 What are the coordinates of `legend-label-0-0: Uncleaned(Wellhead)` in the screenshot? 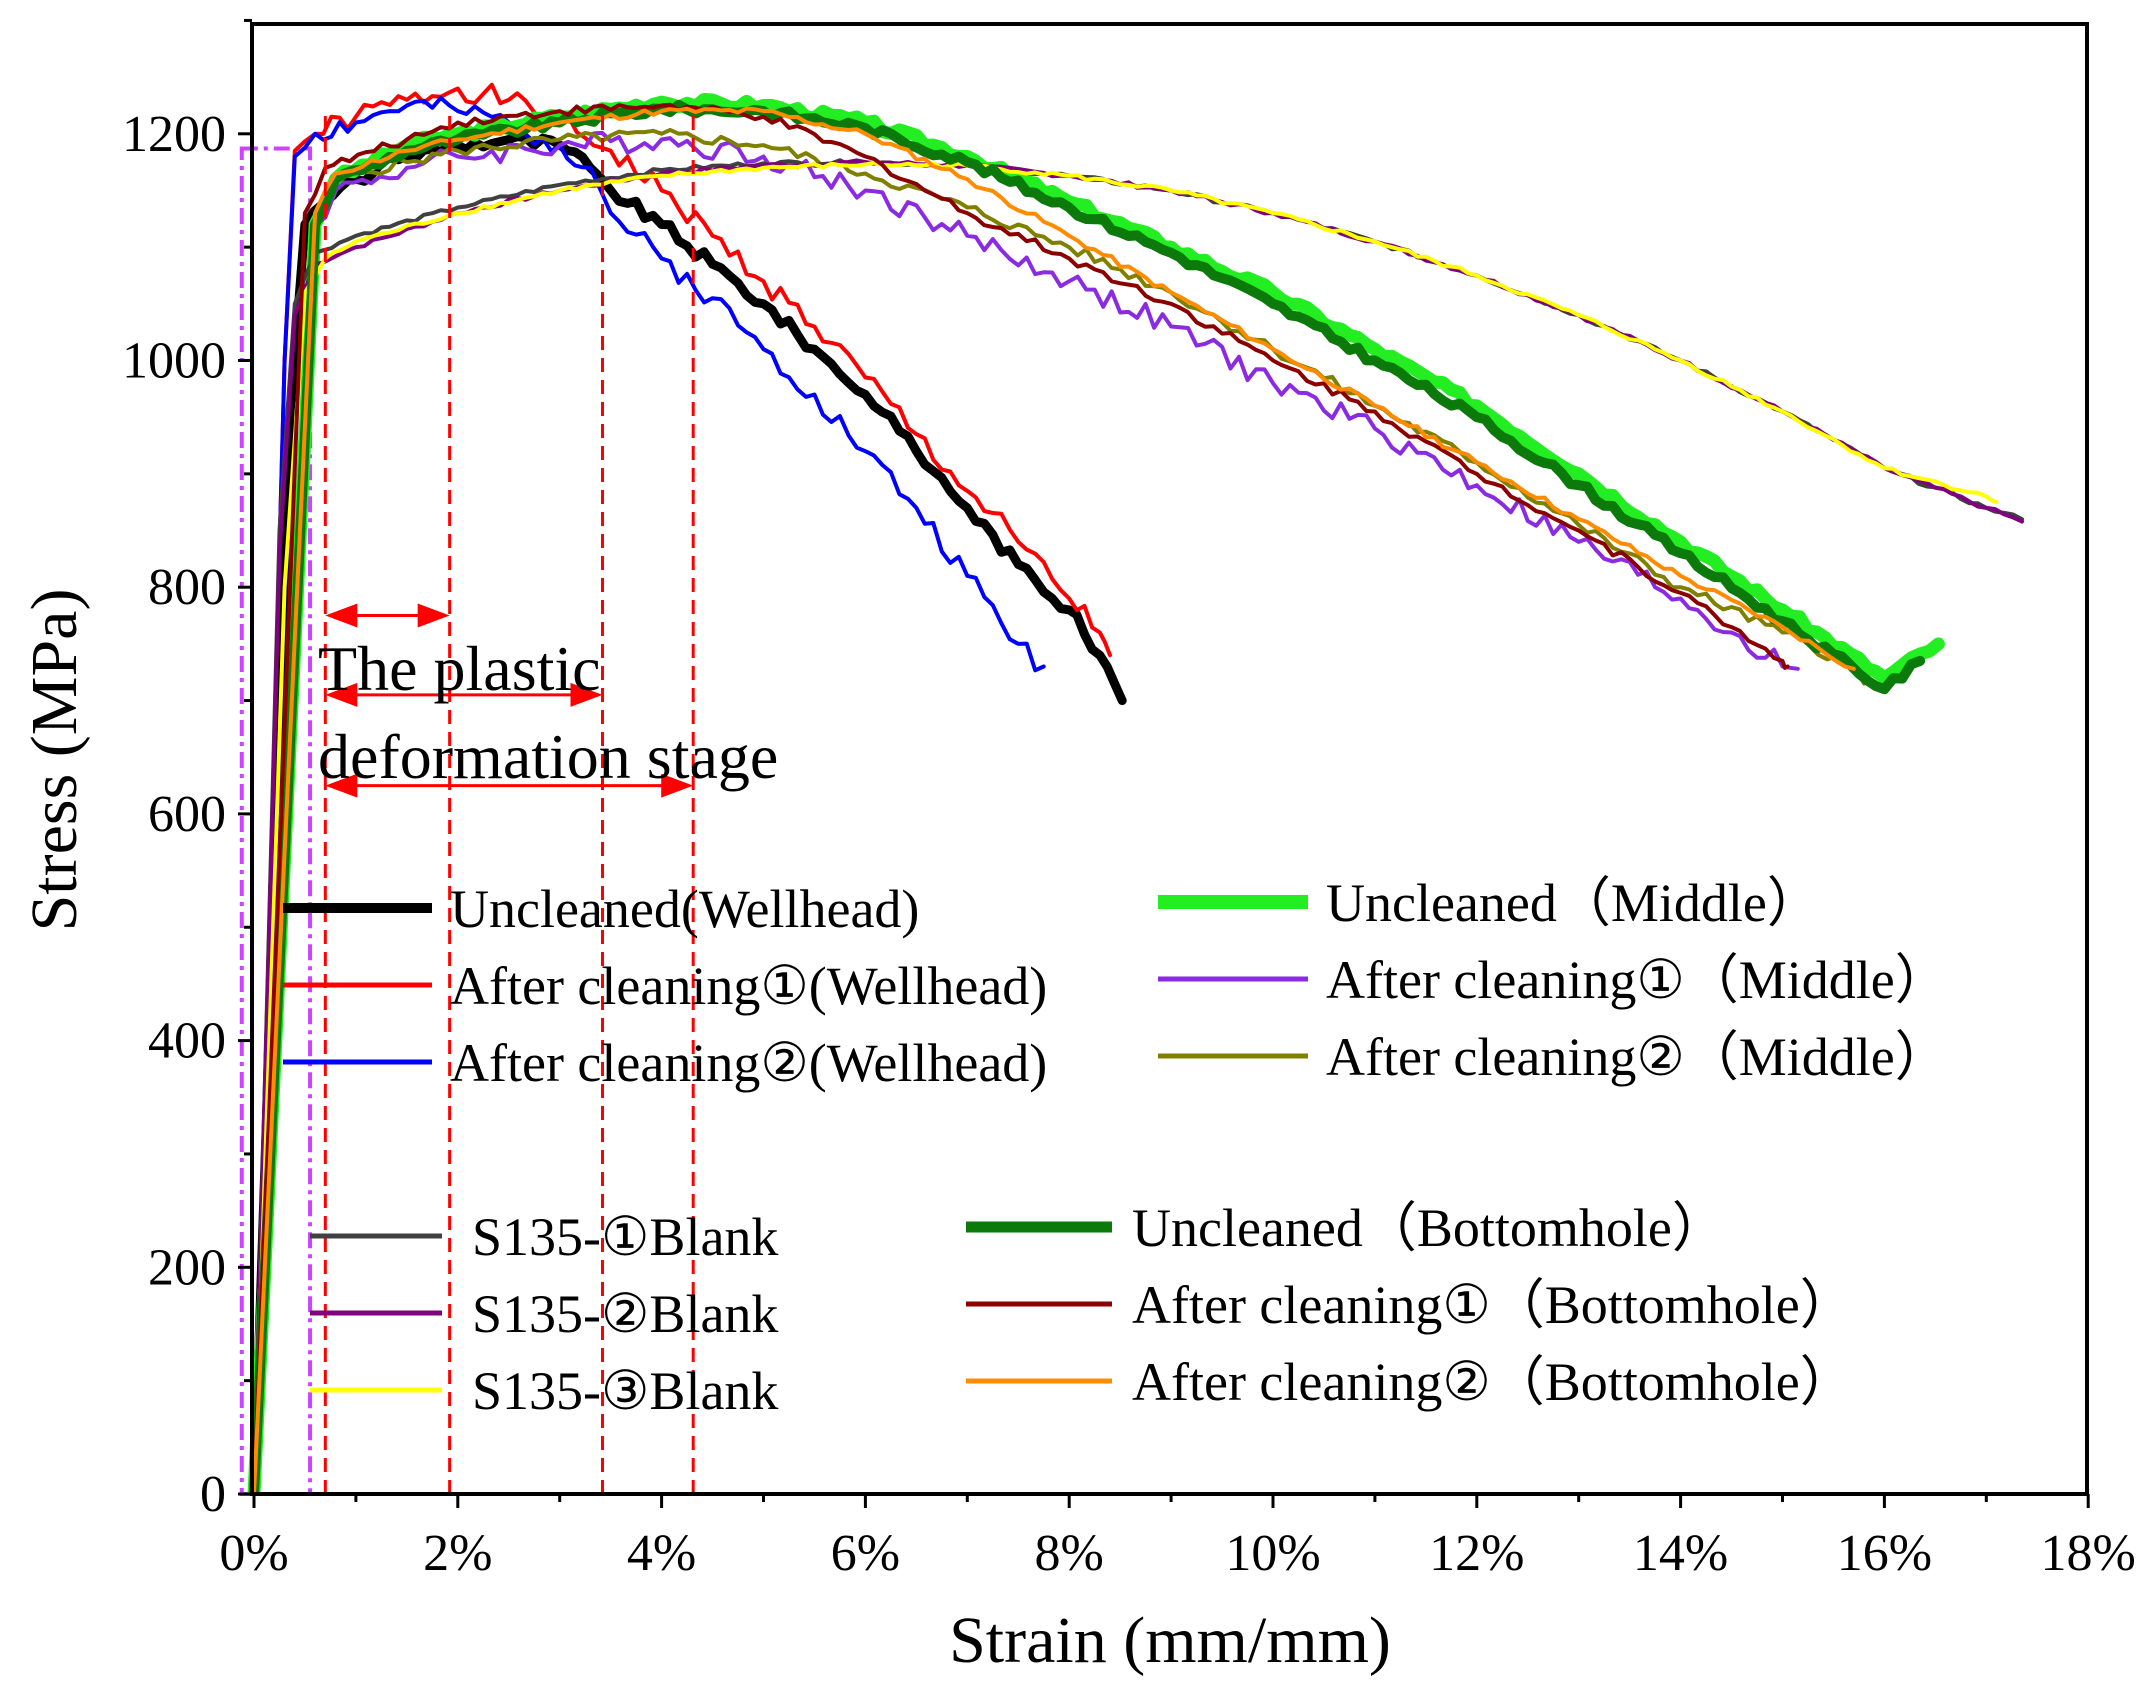 It's located at (684, 909).